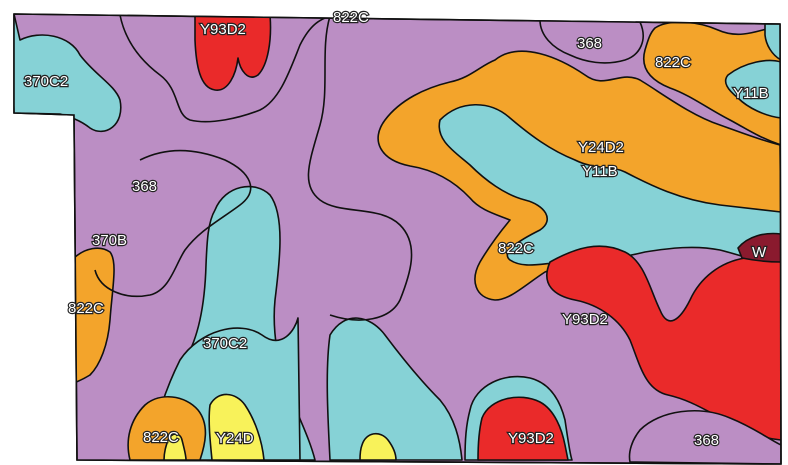 The width and height of the screenshot is (788, 465). Describe the element at coordinates (394, 389) in the screenshot. I see `soil-unit-cyan-lower-center` at that location.